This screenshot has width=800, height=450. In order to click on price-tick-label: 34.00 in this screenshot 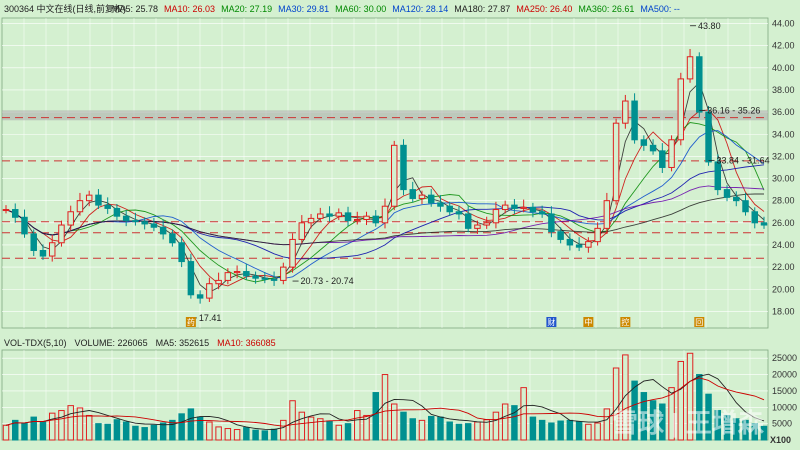, I will do `click(783, 134)`.